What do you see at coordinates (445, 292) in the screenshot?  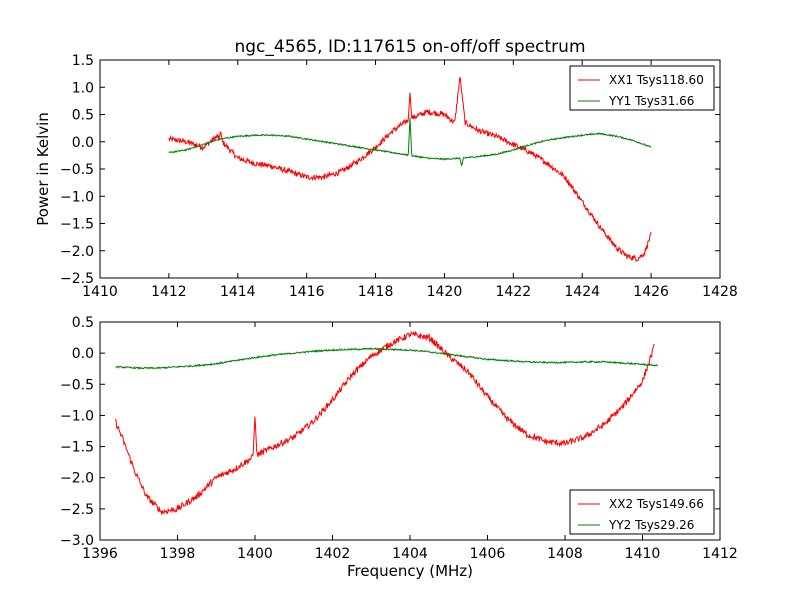 I see `x-tick-label: 1420` at bounding box center [445, 292].